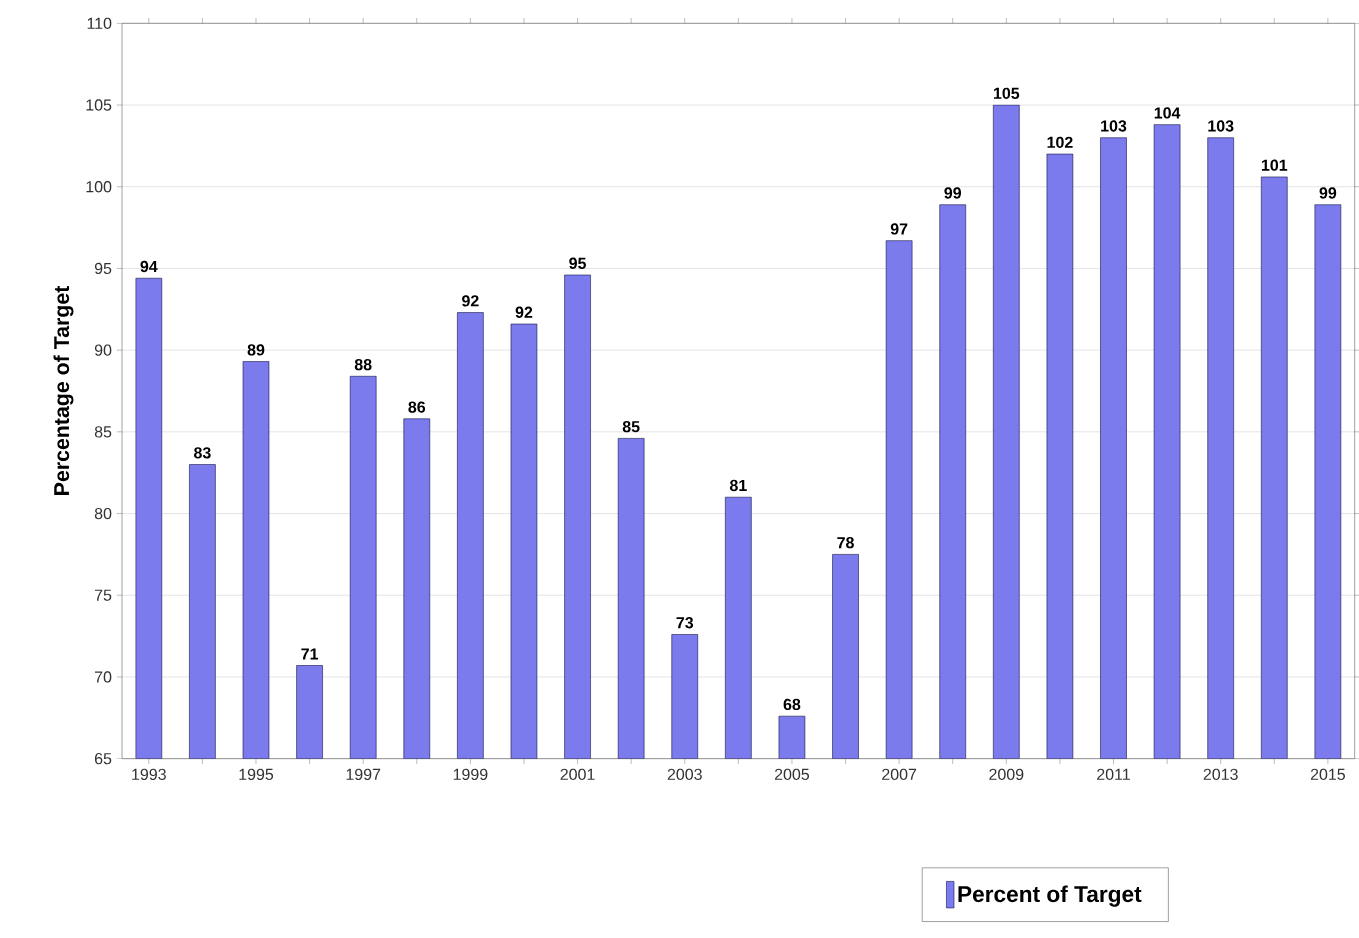  I want to click on data-label: 94, so click(149, 266).